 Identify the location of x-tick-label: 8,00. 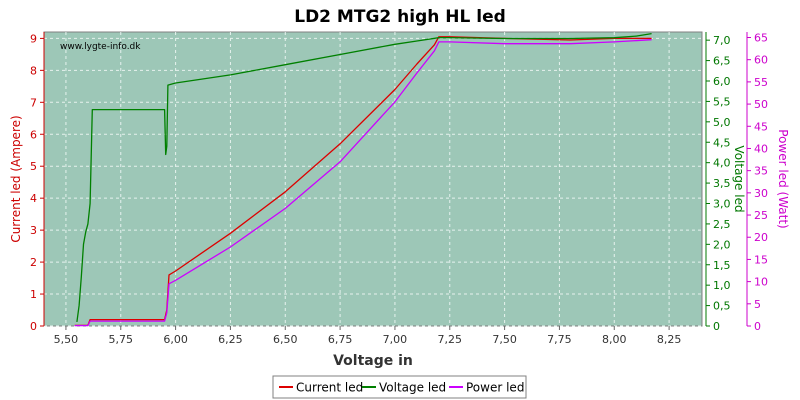
(614, 339).